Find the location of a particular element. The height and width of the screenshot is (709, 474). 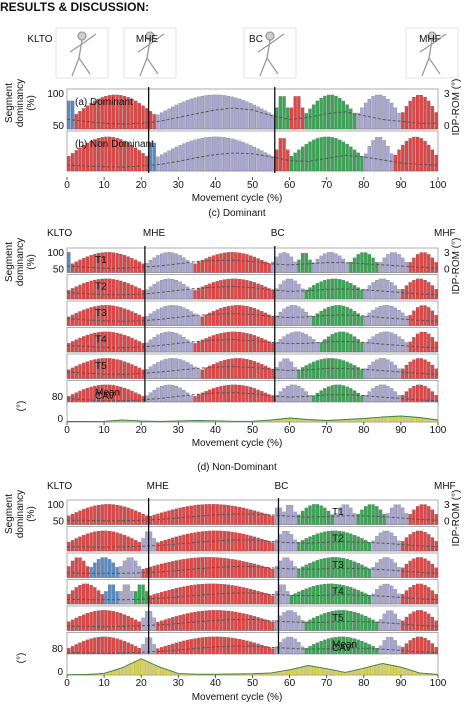

panel-d-xtick: 60 is located at coordinates (290, 683).